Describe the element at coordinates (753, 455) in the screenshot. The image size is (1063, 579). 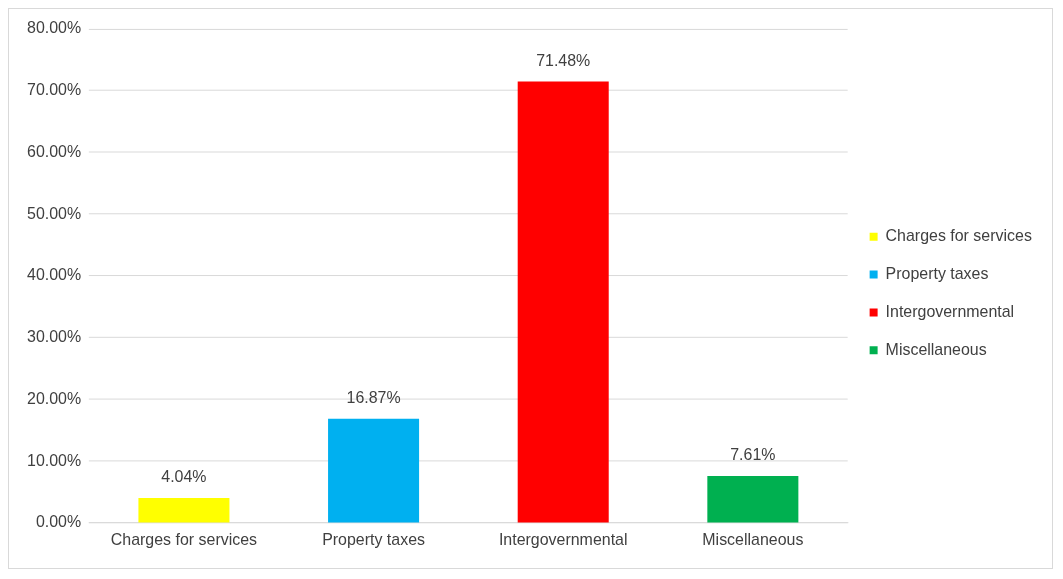
I see `data-label: 7.61%` at that location.